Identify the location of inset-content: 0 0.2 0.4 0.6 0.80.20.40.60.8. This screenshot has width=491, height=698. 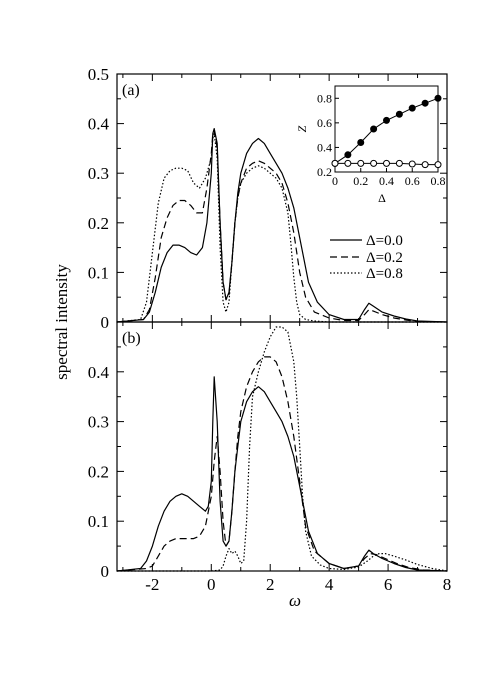
(381, 139).